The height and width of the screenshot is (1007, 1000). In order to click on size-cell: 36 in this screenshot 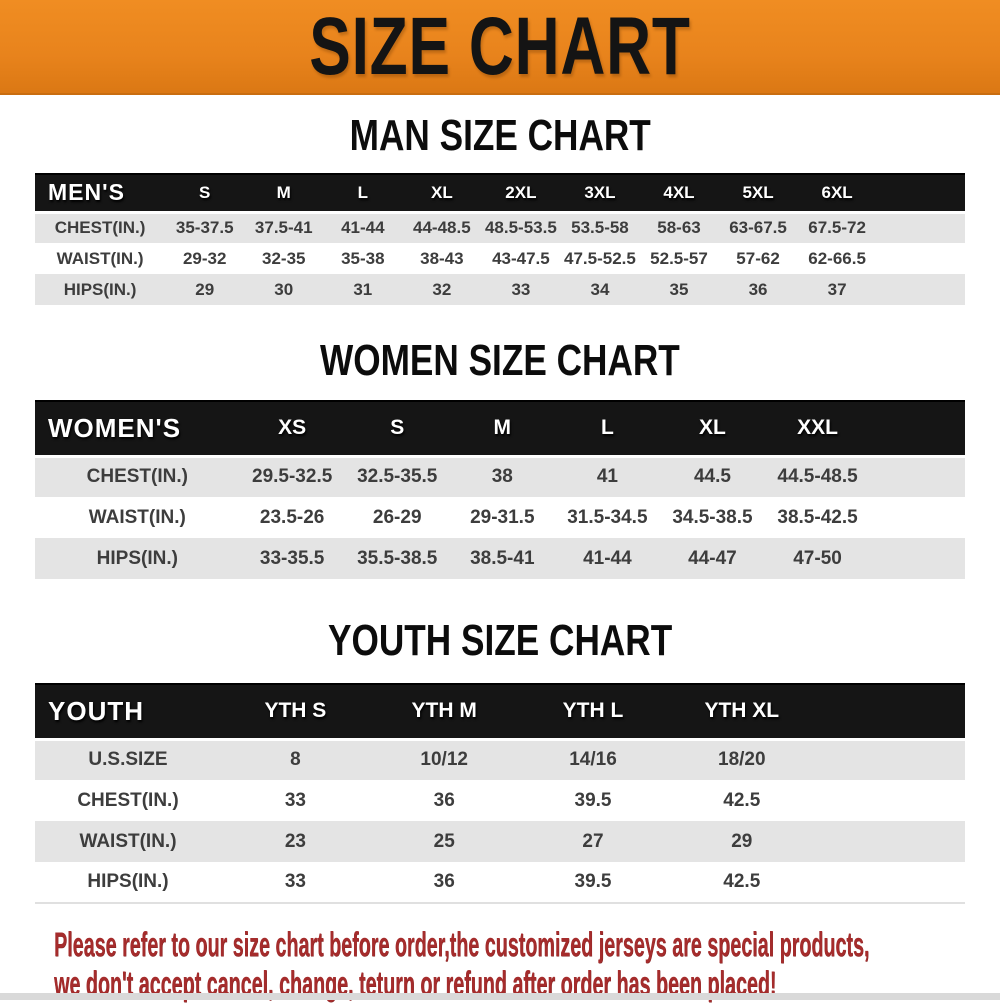, I will do `click(444, 881)`.